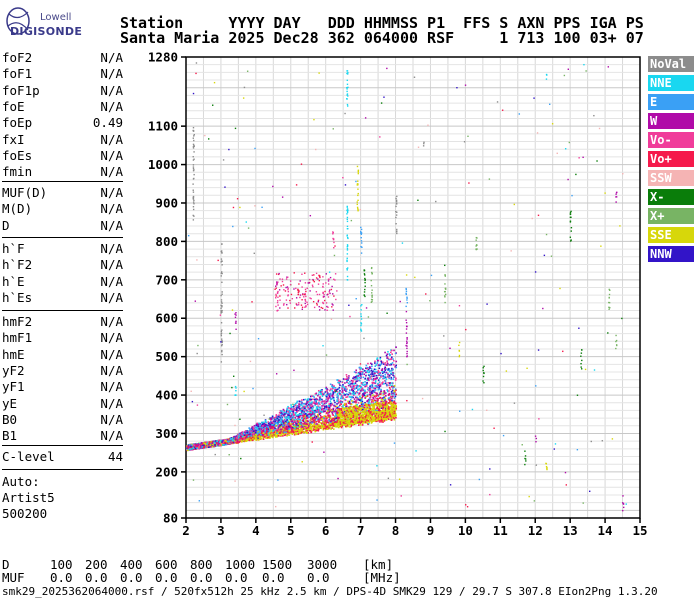  I want to click on x-tick-label: 3, so click(221, 530).